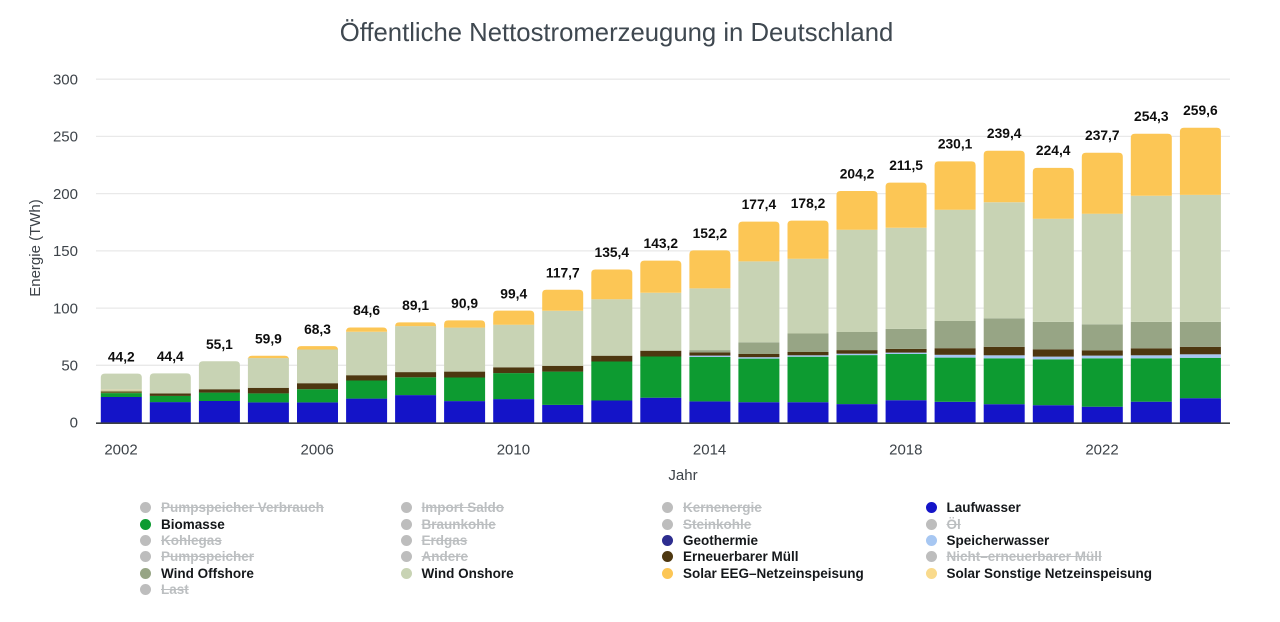 The width and height of the screenshot is (1280, 622). What do you see at coordinates (759, 204) in the screenshot?
I see `svg-text: 177,4` at bounding box center [759, 204].